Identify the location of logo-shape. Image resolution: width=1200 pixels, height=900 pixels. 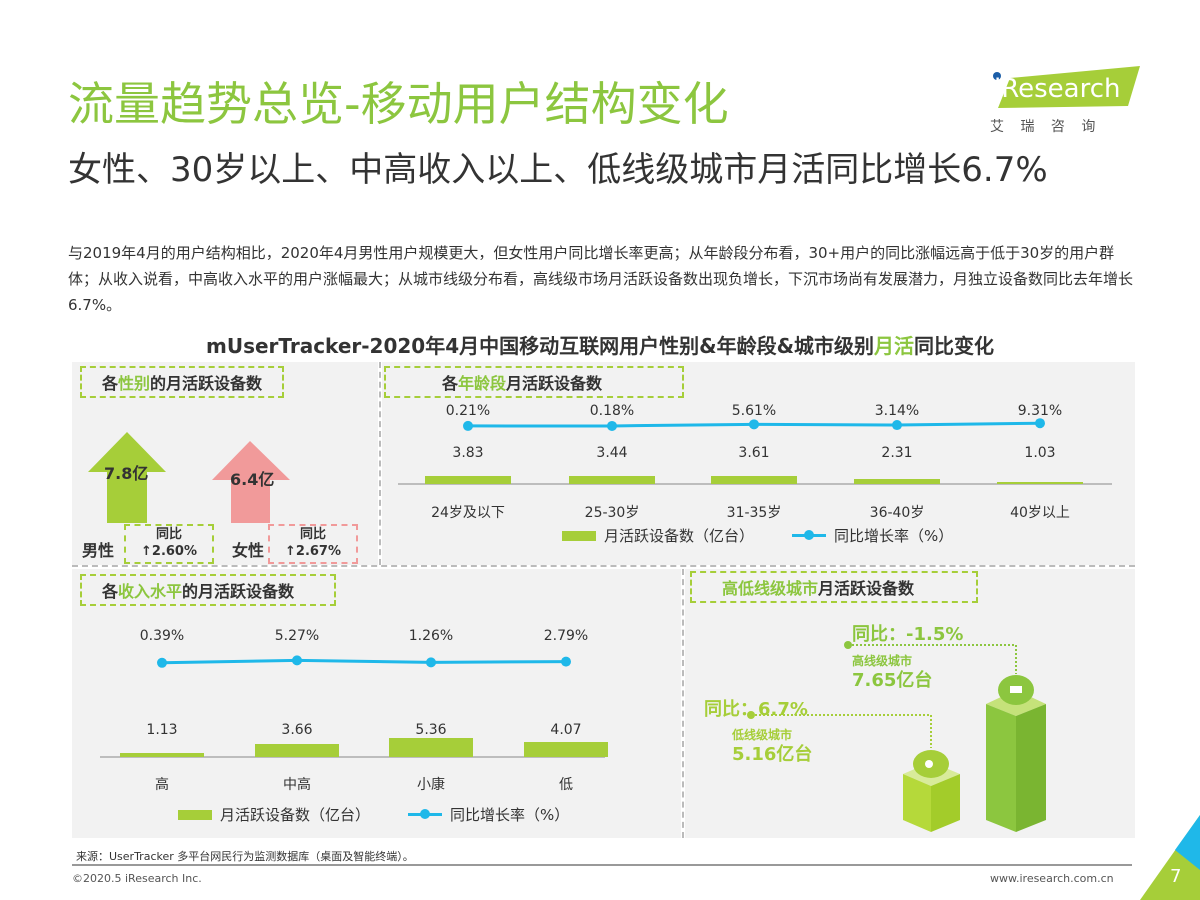
(1066, 87).